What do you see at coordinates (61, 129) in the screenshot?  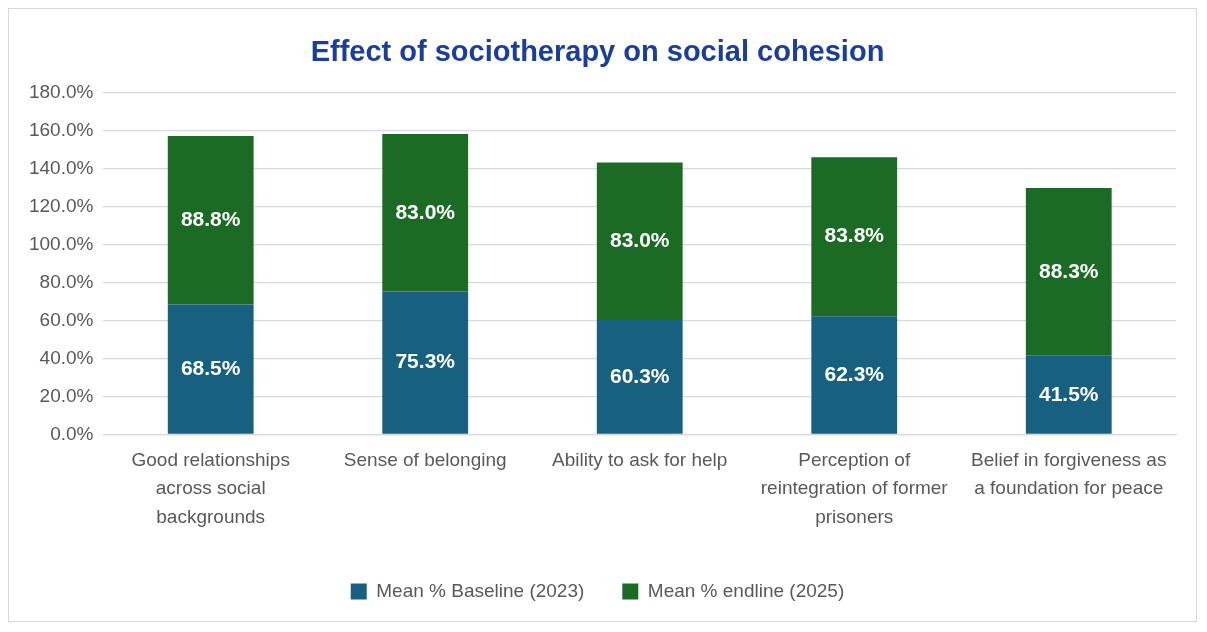 I see `y-tick-label: 160.0%` at bounding box center [61, 129].